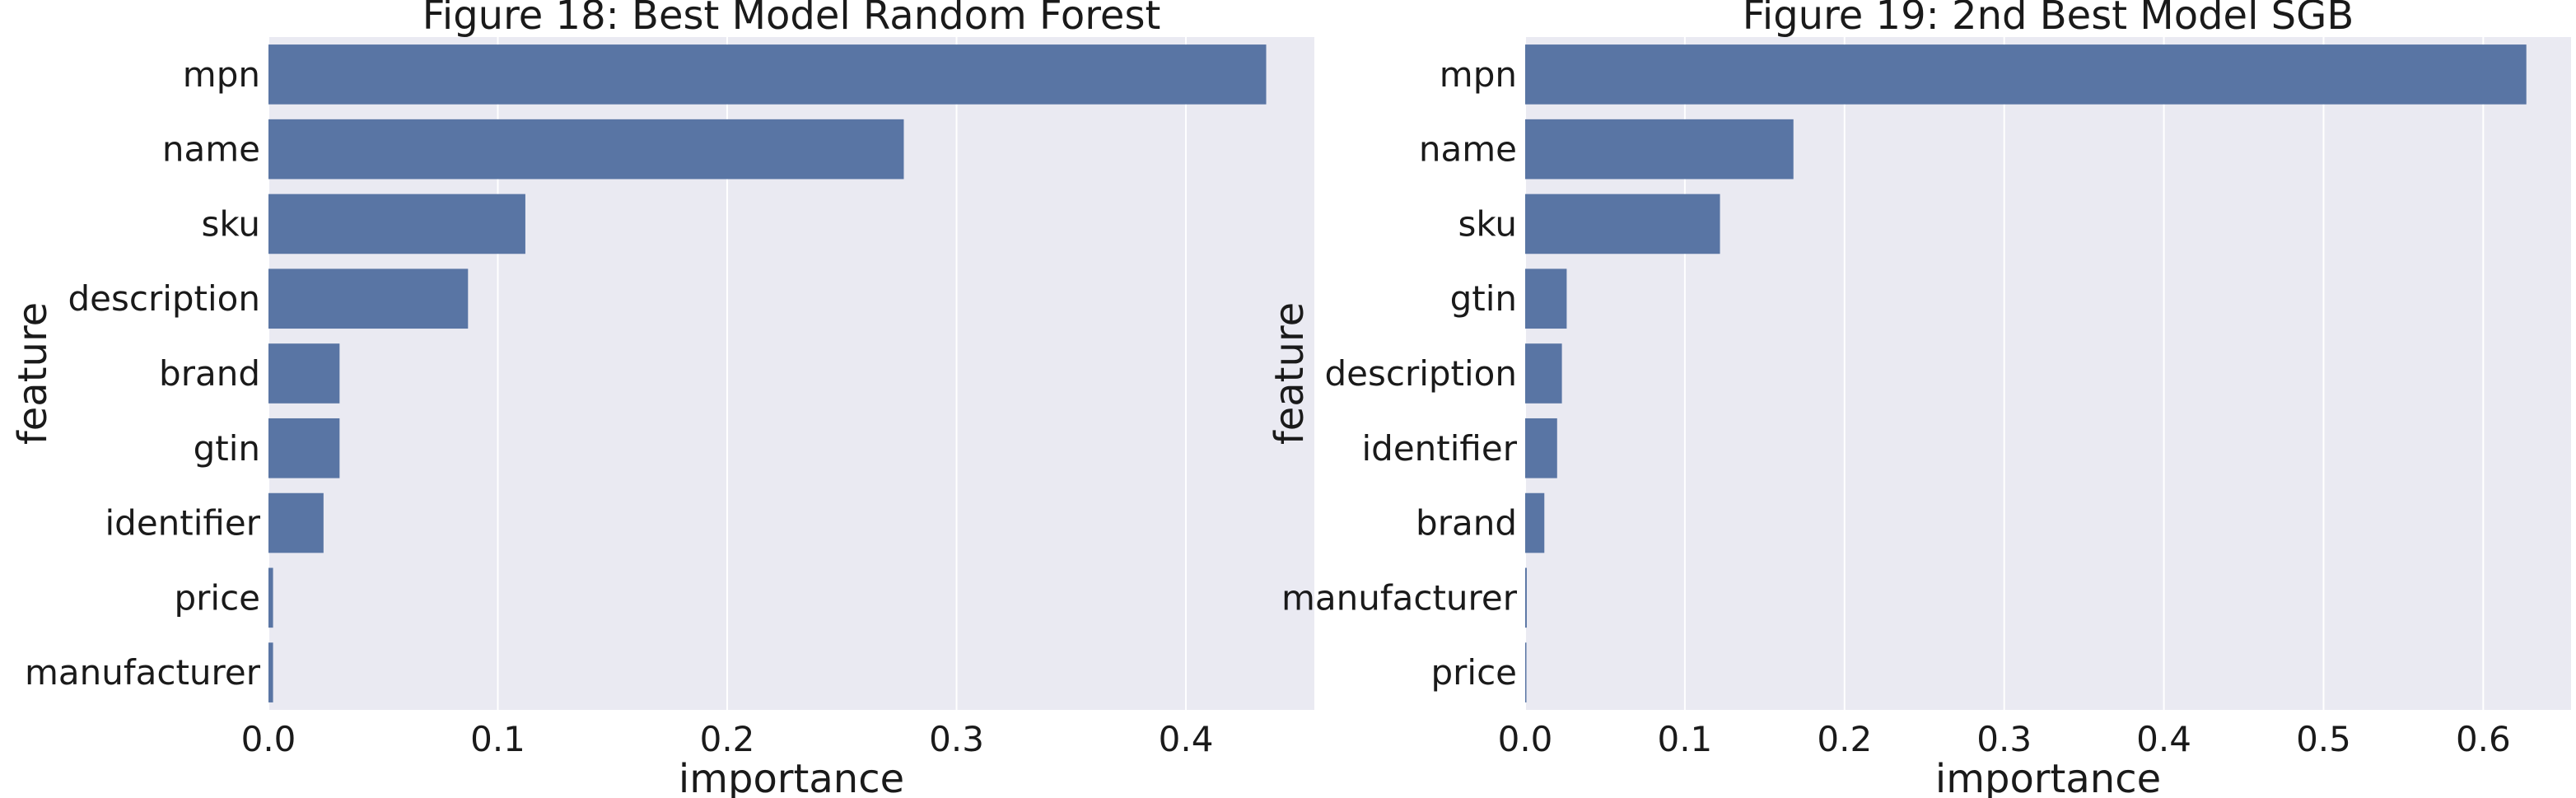 This screenshot has height=798, width=2576. I want to click on chart-title: Figure 19: 2nd Best Model SGB, so click(2048, 19).